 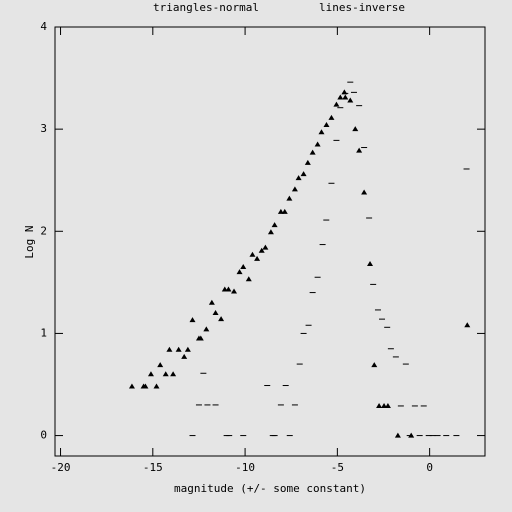 I want to click on y-tick-label: 4, so click(x=43, y=26).